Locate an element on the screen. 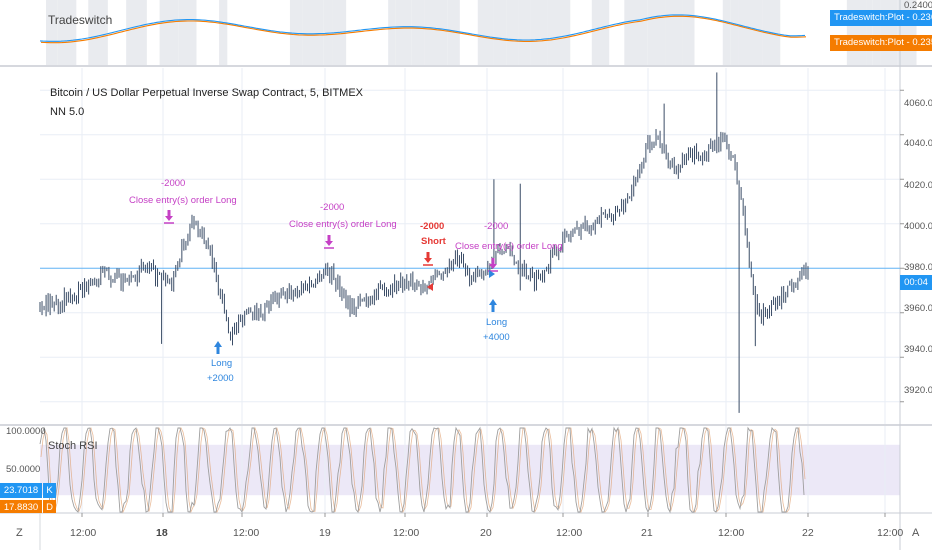  tradeswitch-legend-2: Tradeswitch:Plot - 0.2351 is located at coordinates (881, 43).